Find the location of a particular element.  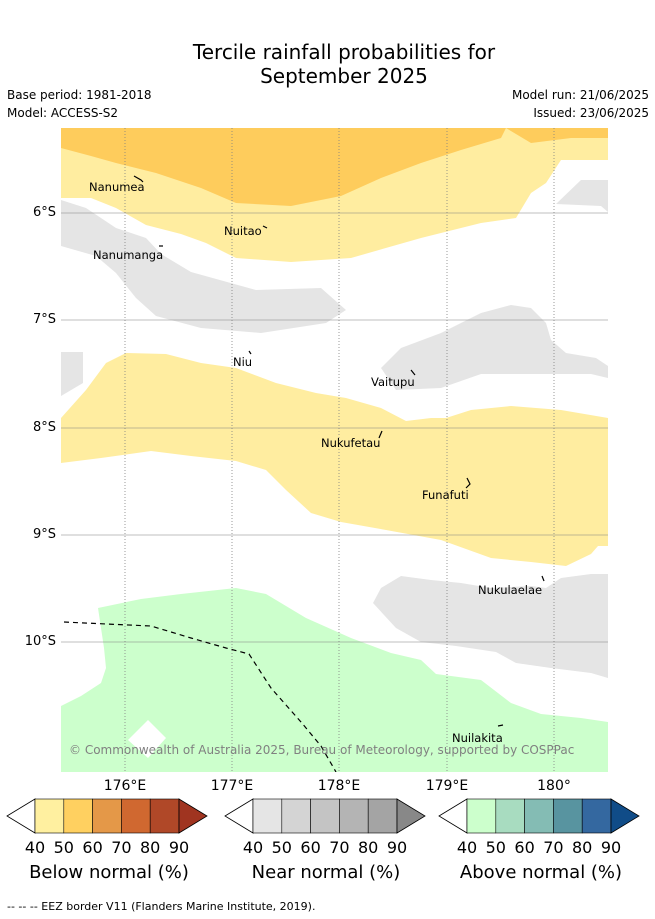

island-vaitupu-outline is located at coordinates (413, 372).